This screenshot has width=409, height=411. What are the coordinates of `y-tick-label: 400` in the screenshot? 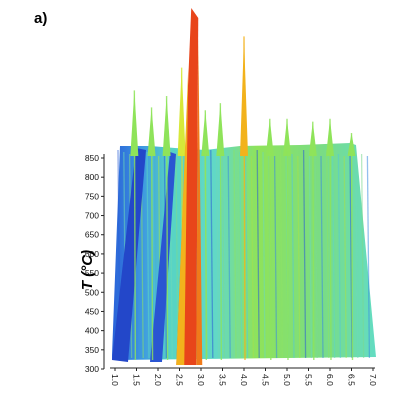 It's located at (92, 331).